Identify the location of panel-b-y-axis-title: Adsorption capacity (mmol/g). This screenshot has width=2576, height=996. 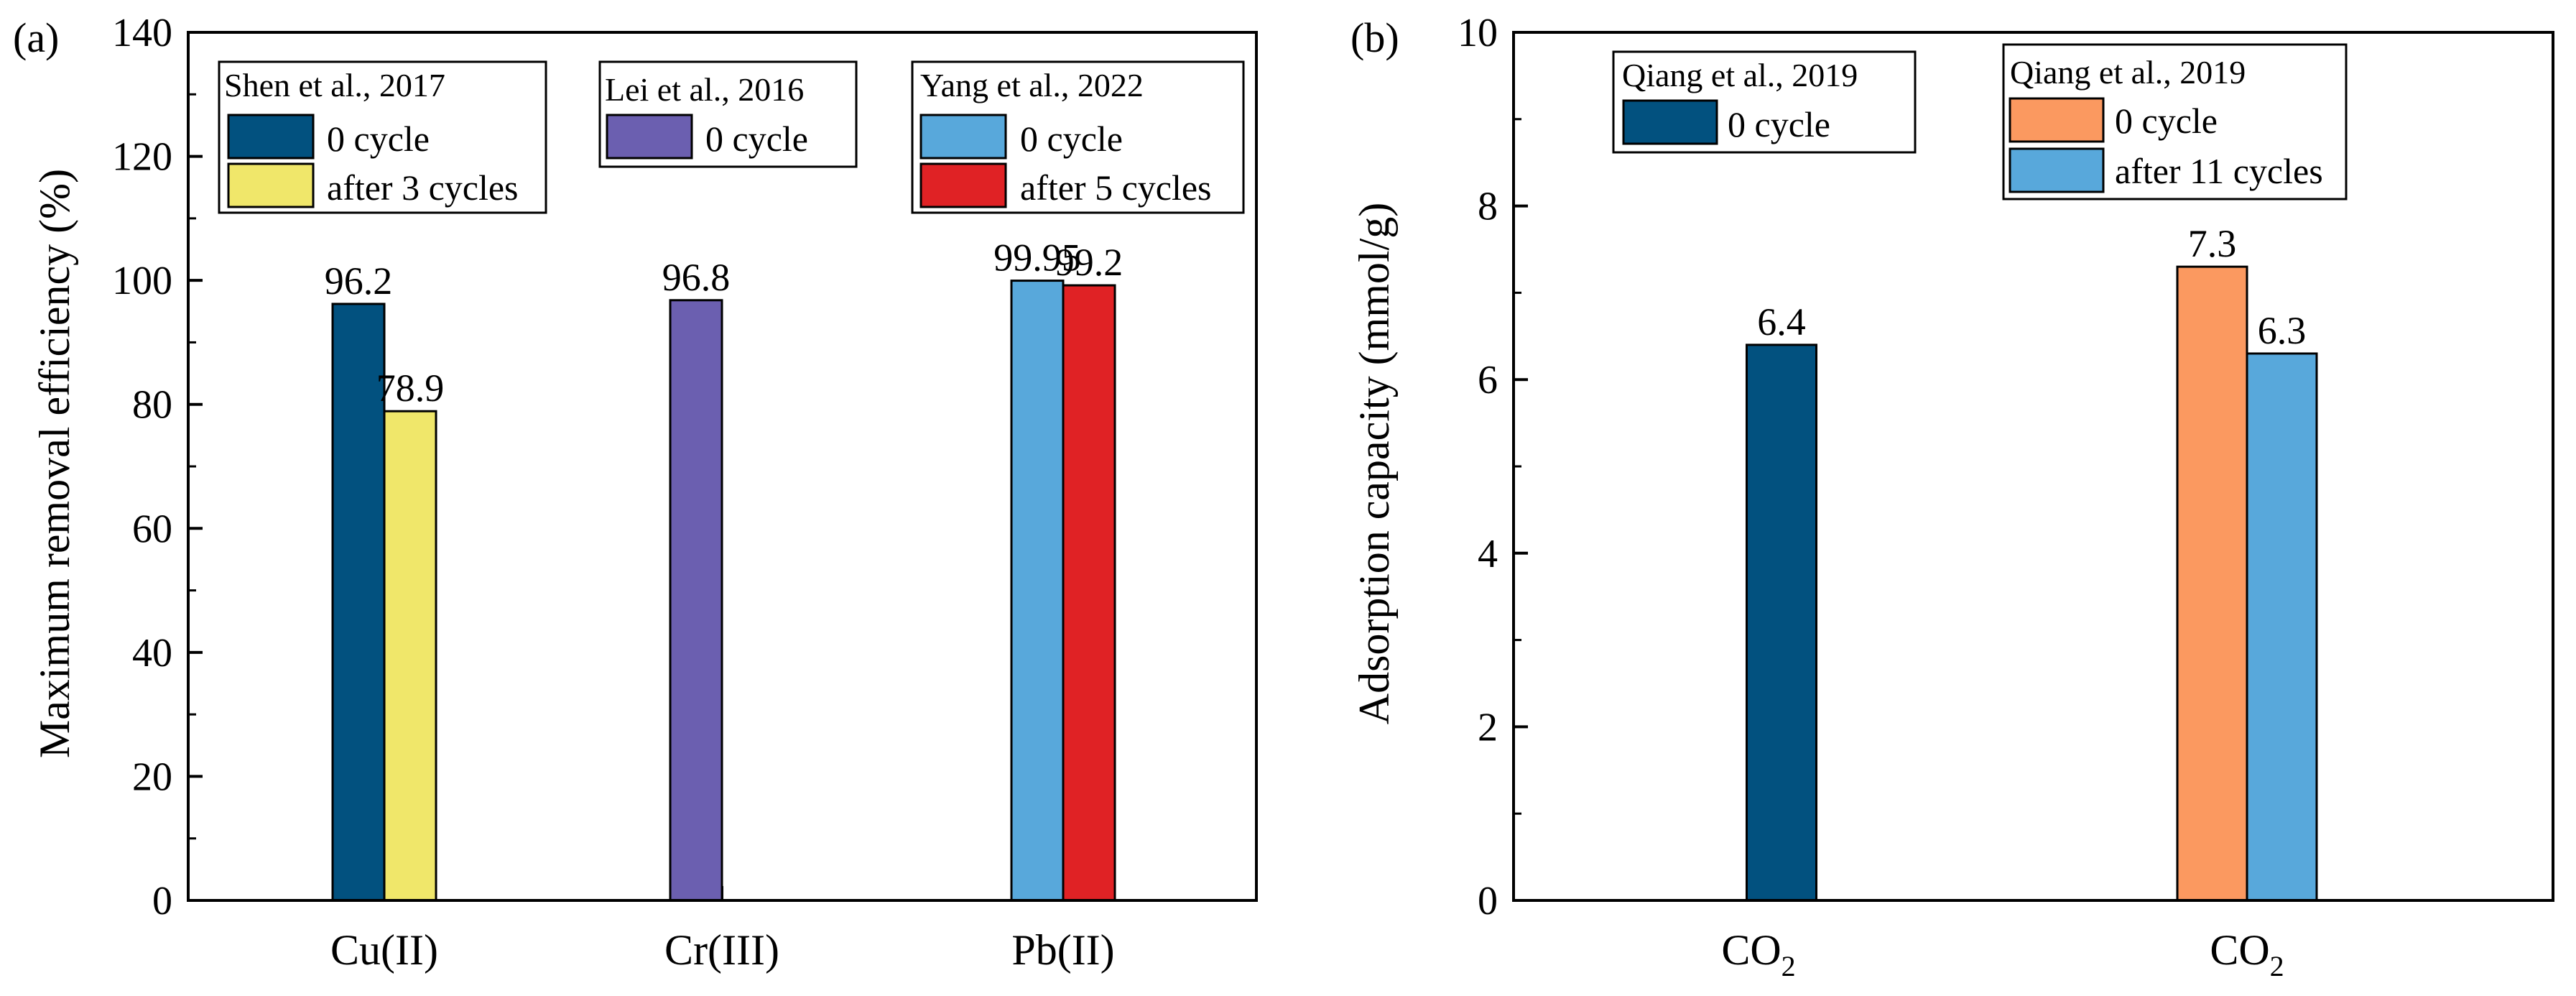
(1374, 464).